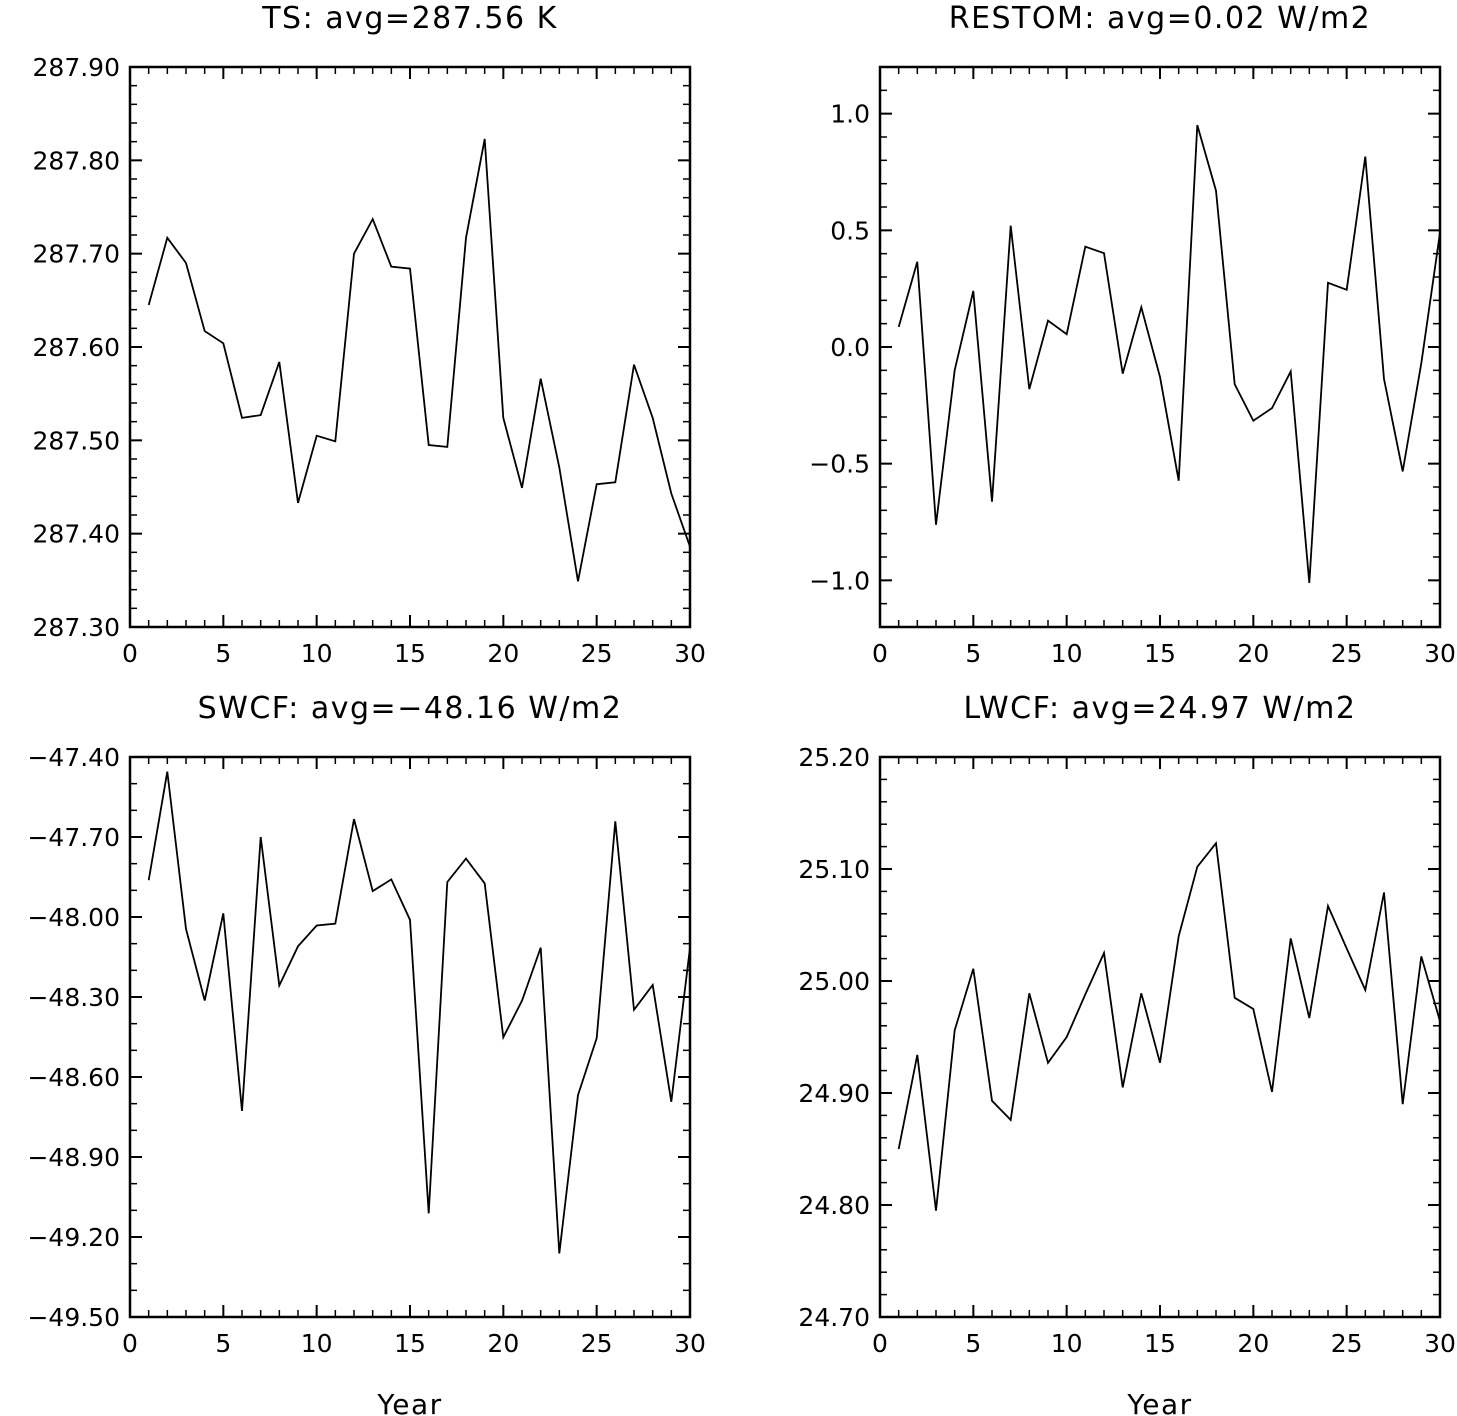 Image resolution: width=1457 pixels, height=1416 pixels. Describe the element at coordinates (73, 1317) in the screenshot. I see `y-tick-label: −49.50` at that location.